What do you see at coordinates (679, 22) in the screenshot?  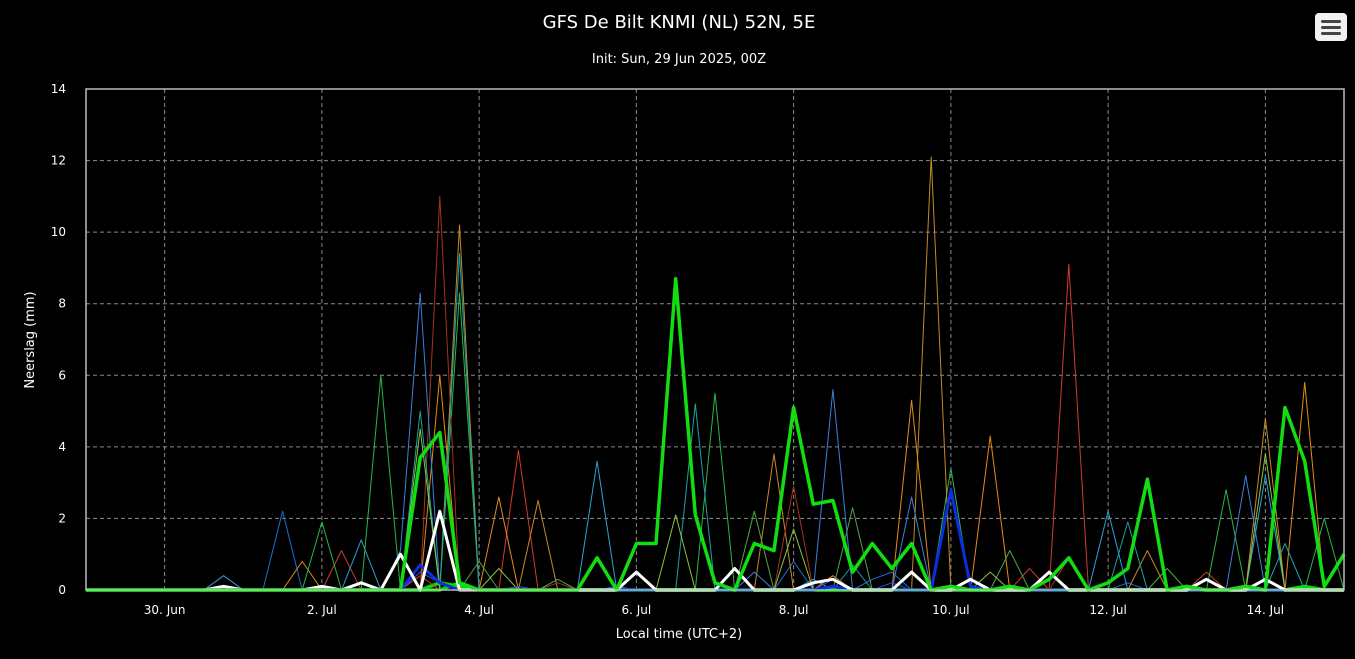 I see `chart-title: GFS De Bilt KNMI (NL) 52N, 5E` at bounding box center [679, 22].